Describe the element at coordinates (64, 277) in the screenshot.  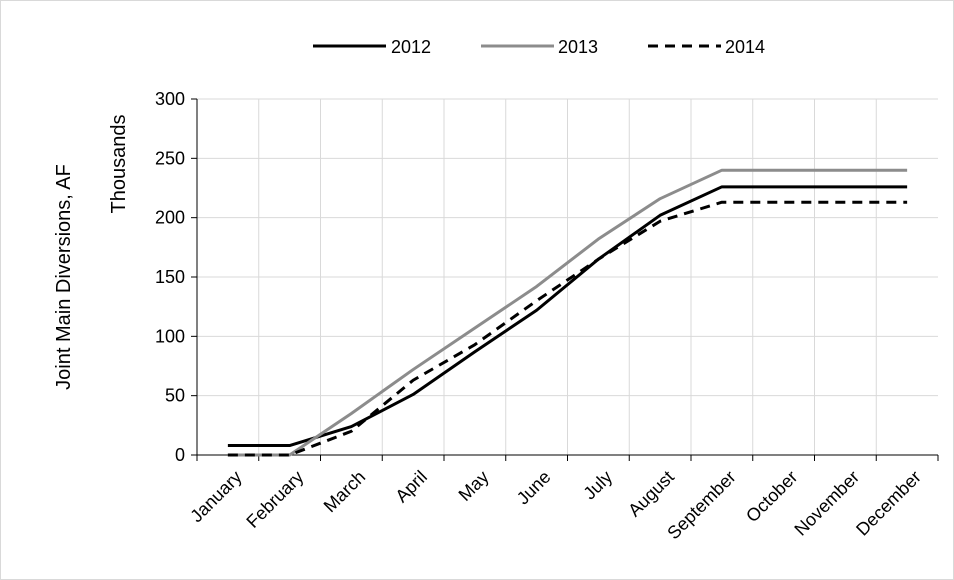
I see `y-axis-title: Joint Main Diversions, AF` at that location.